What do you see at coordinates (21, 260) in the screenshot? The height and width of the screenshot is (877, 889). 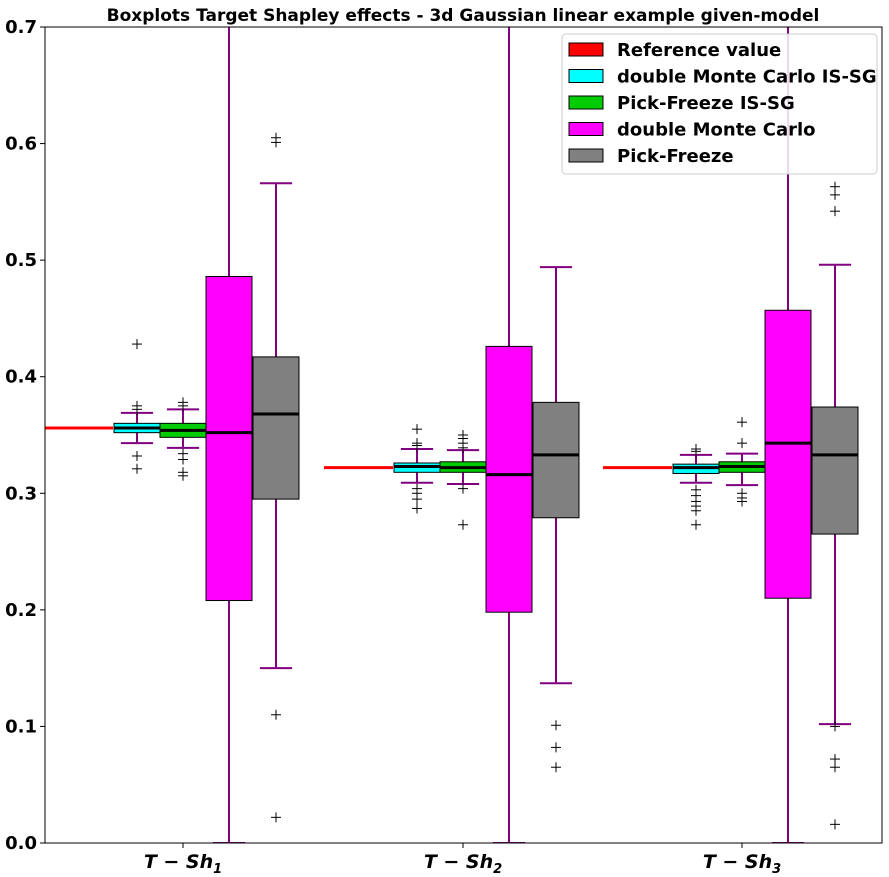 I see `y-tick-label: 0.5` at bounding box center [21, 260].